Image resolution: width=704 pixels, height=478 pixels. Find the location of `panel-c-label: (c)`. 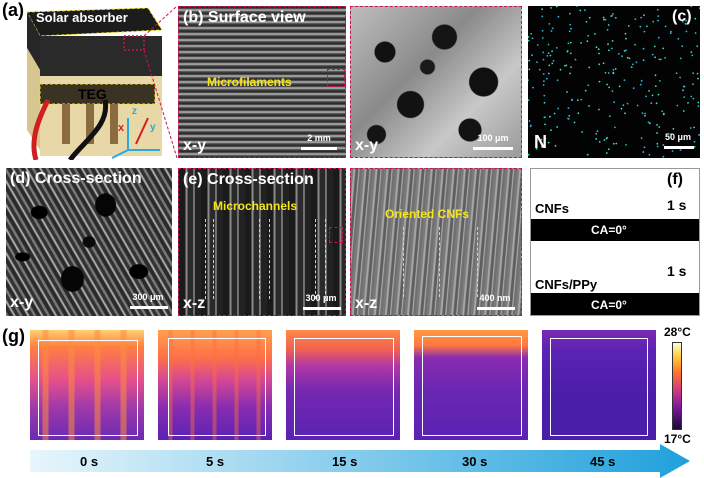

panel-c-label: (c) is located at coordinates (682, 16).